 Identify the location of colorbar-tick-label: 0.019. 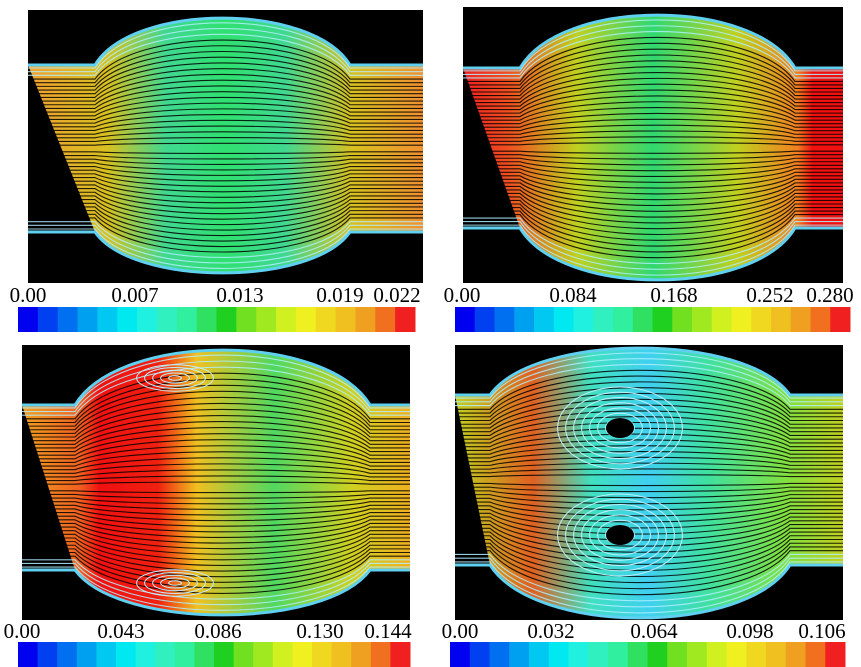
(339, 295).